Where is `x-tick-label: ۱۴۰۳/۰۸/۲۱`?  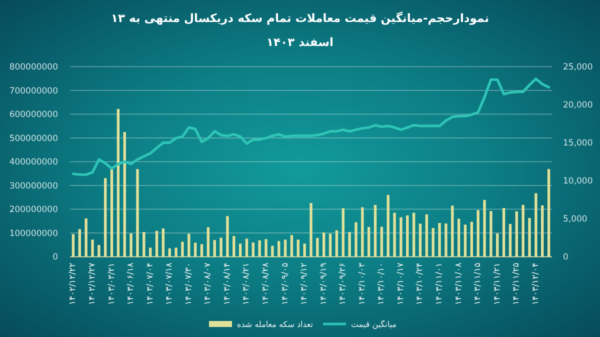 x-tick-label: ۱۴۰۳/۰۸/۲۱ is located at coordinates (247, 283).